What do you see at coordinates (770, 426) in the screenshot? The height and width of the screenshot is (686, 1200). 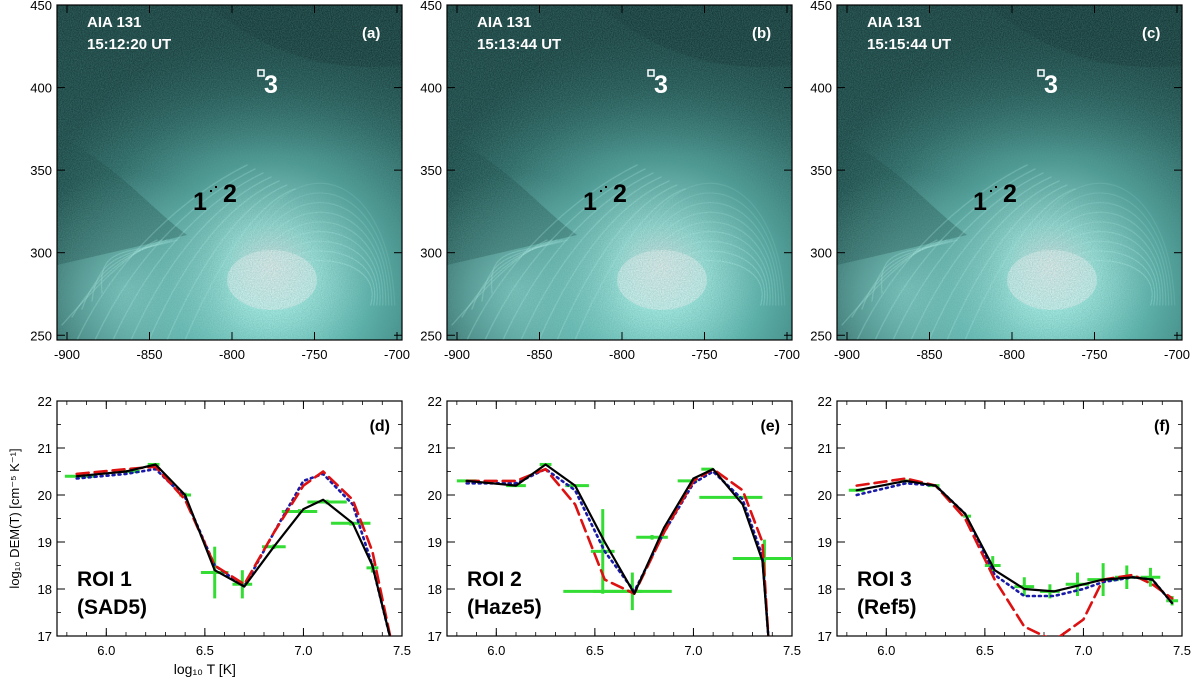 I see `panel-label: (e)` at bounding box center [770, 426].